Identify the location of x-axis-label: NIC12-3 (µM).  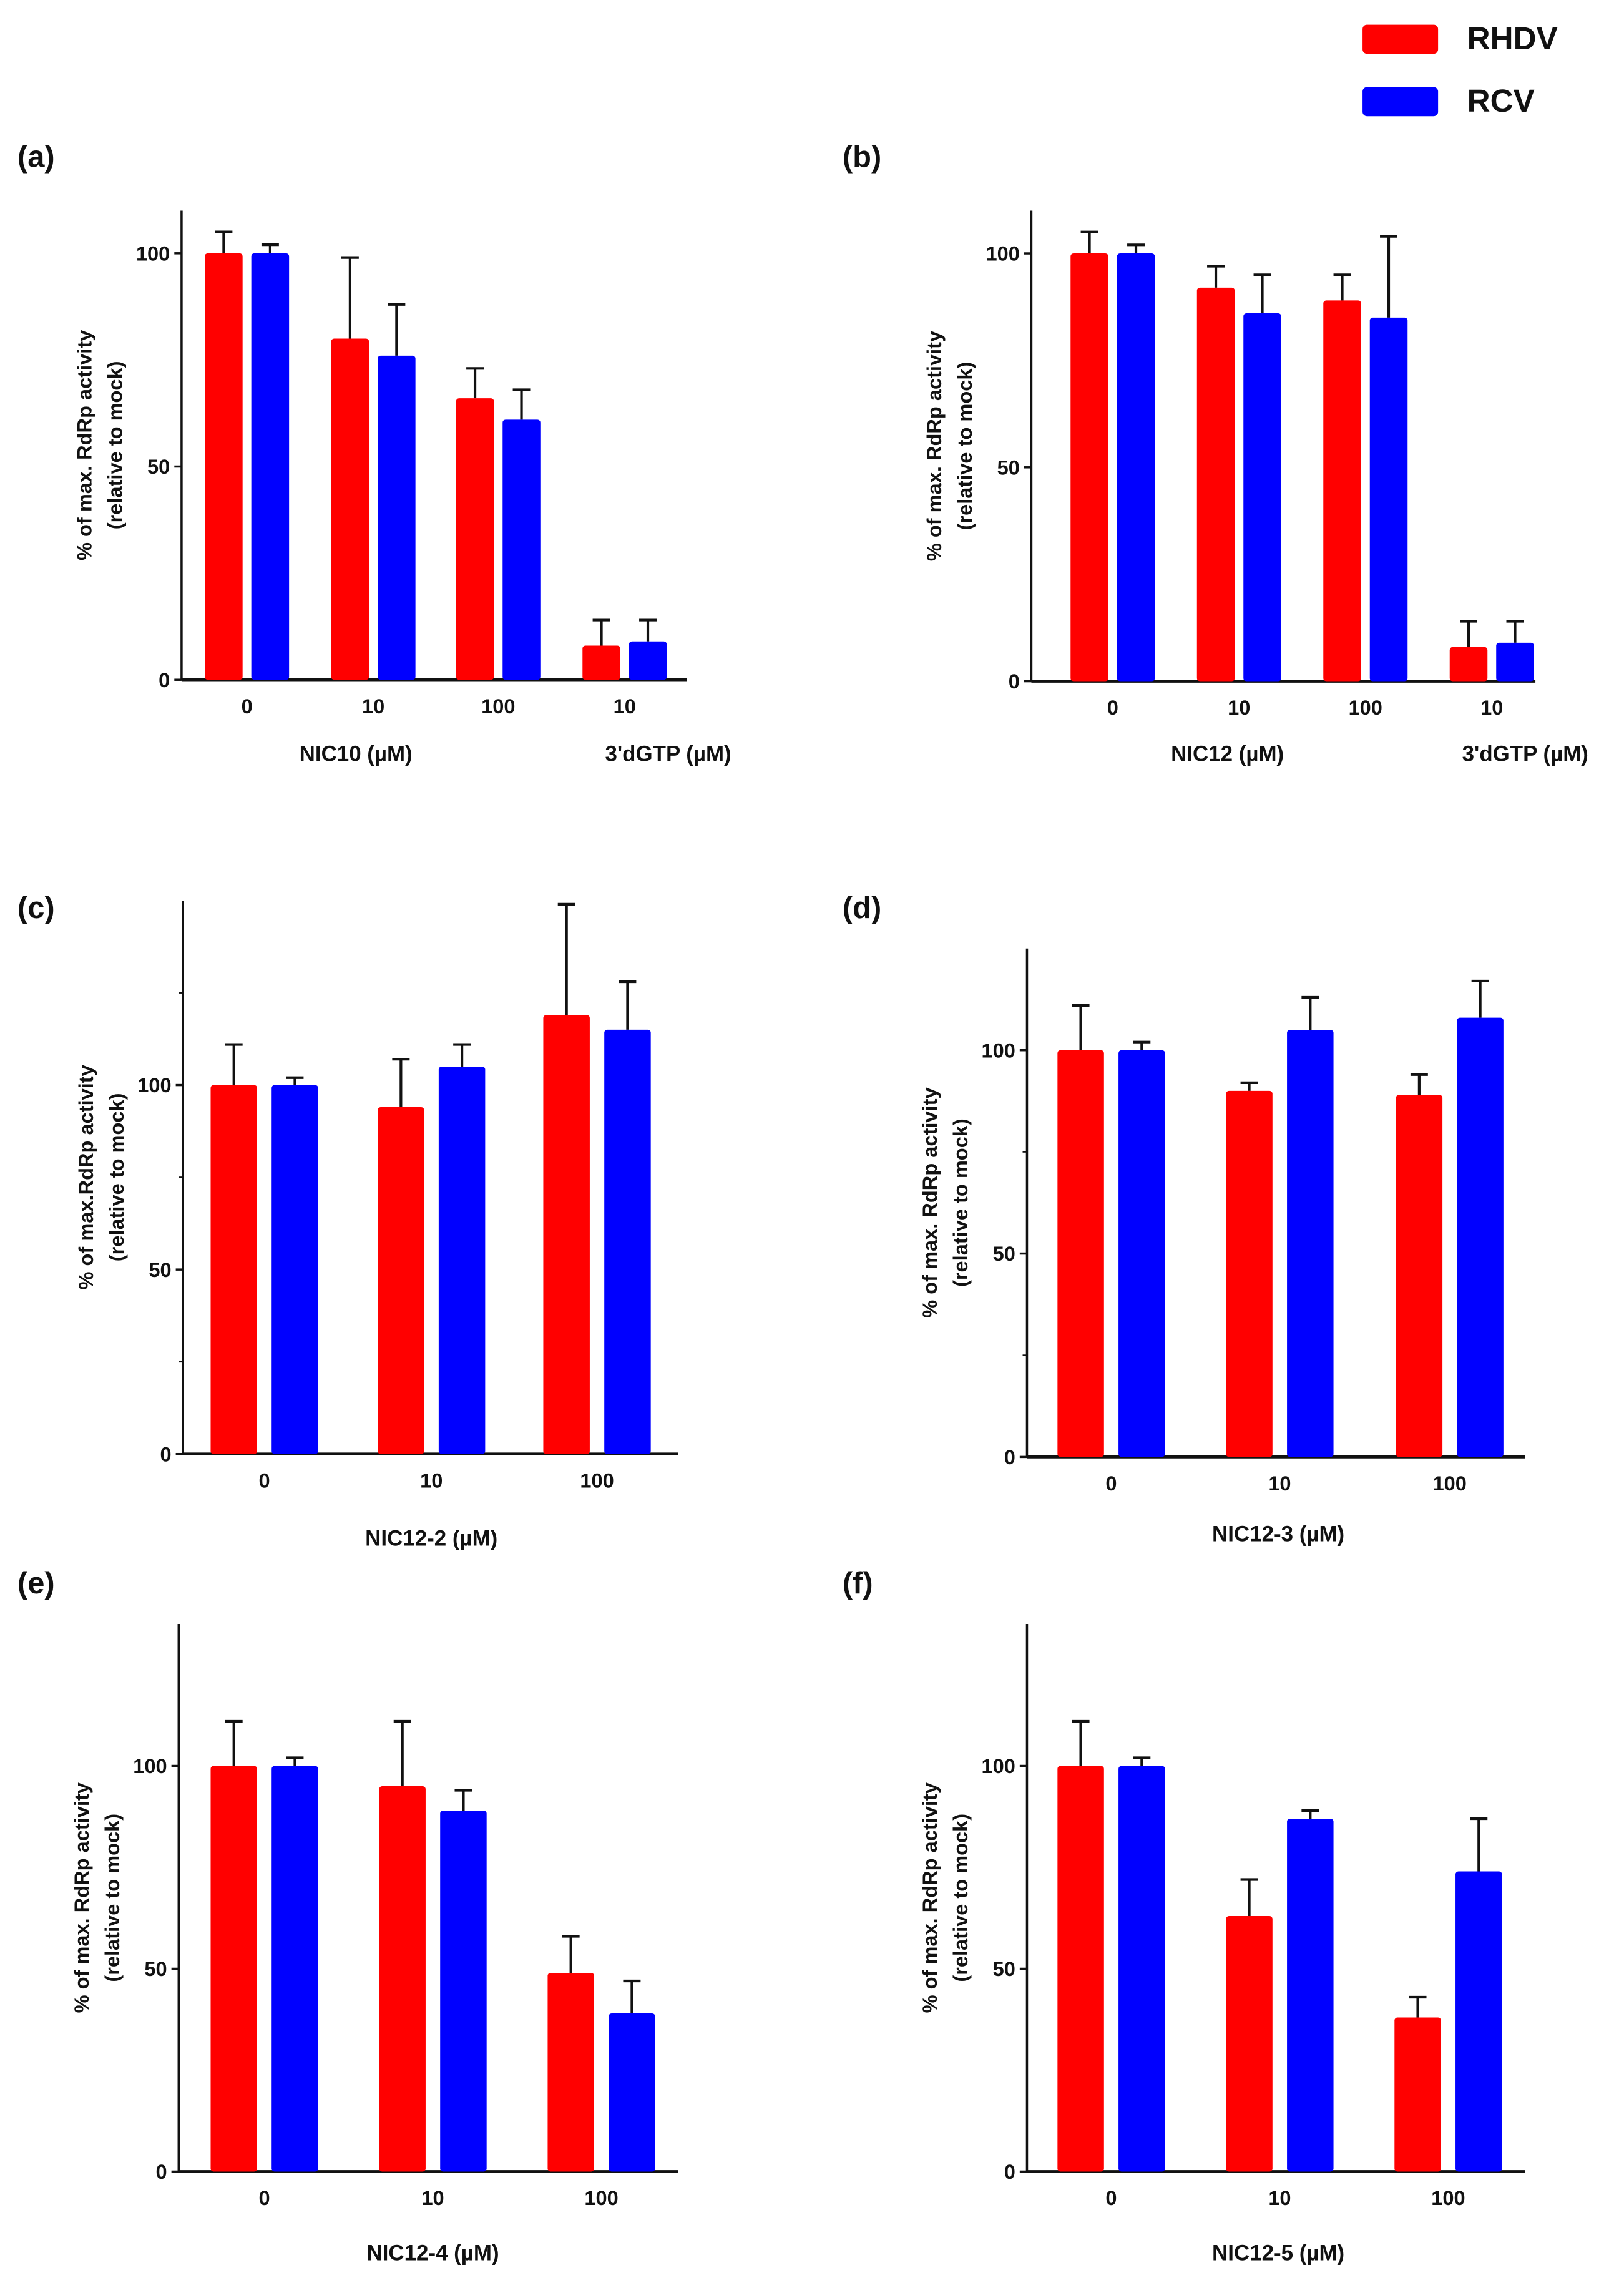
(1278, 1534).